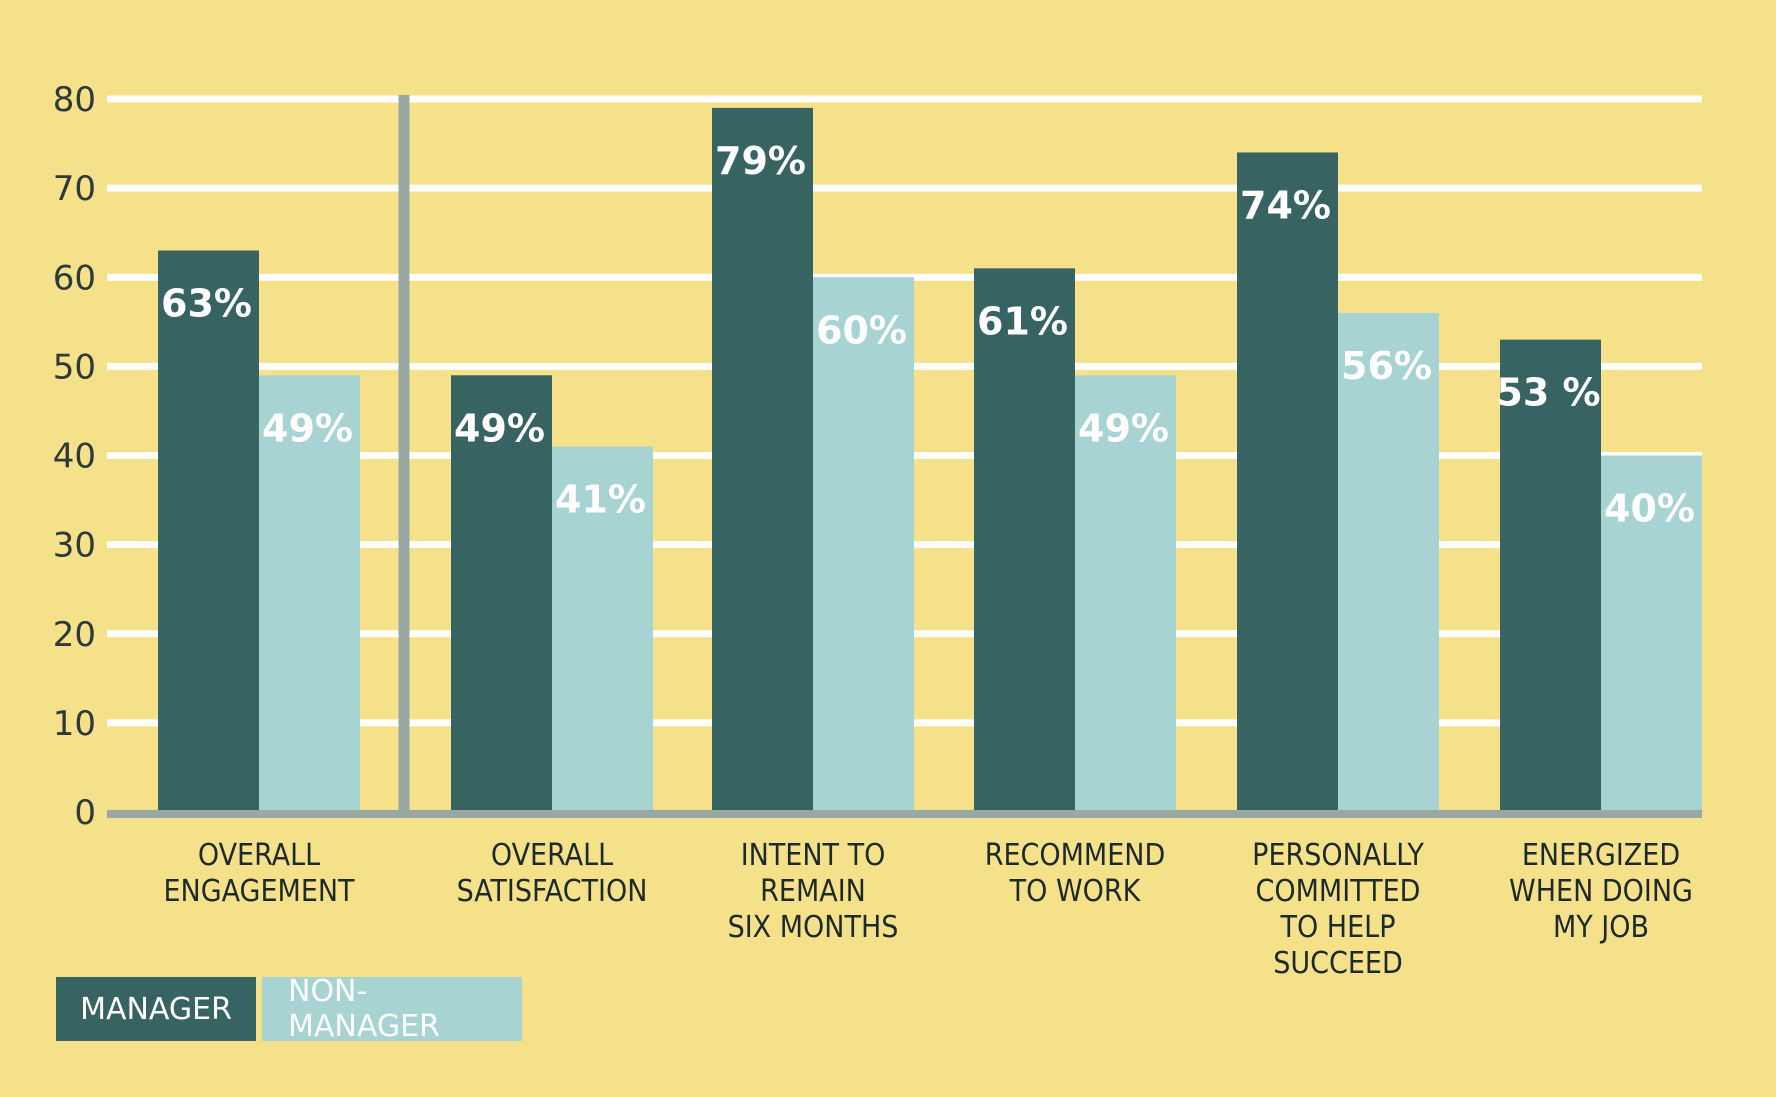 This screenshot has width=1776, height=1097. I want to click on data-label: 53 %, so click(1548, 393).